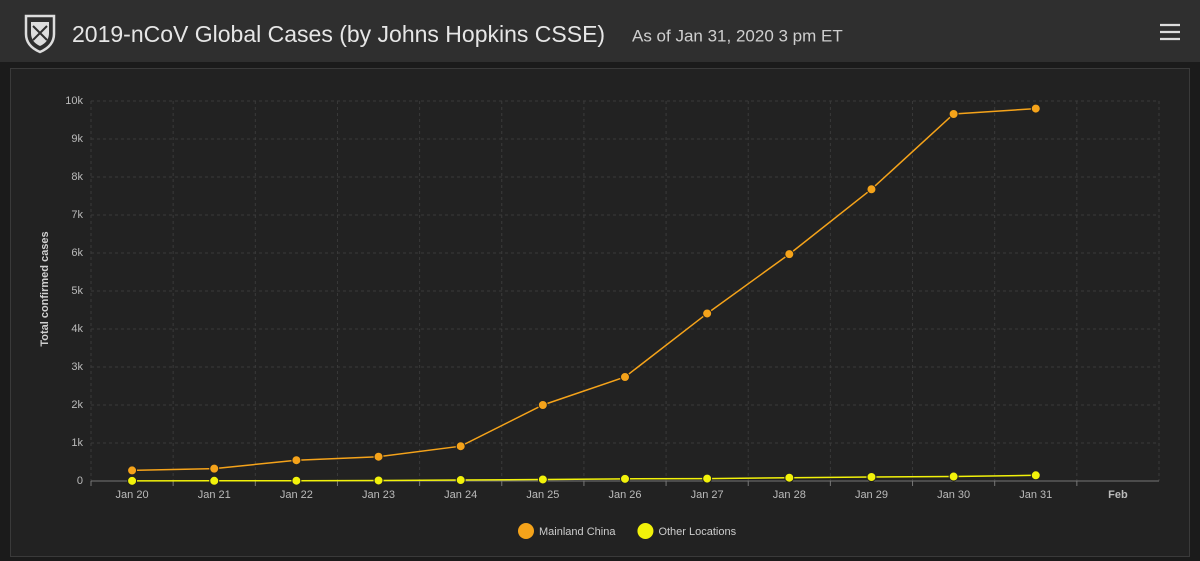 The width and height of the screenshot is (1200, 561). Describe the element at coordinates (77, 443) in the screenshot. I see `y-tick-label: 1k` at that location.